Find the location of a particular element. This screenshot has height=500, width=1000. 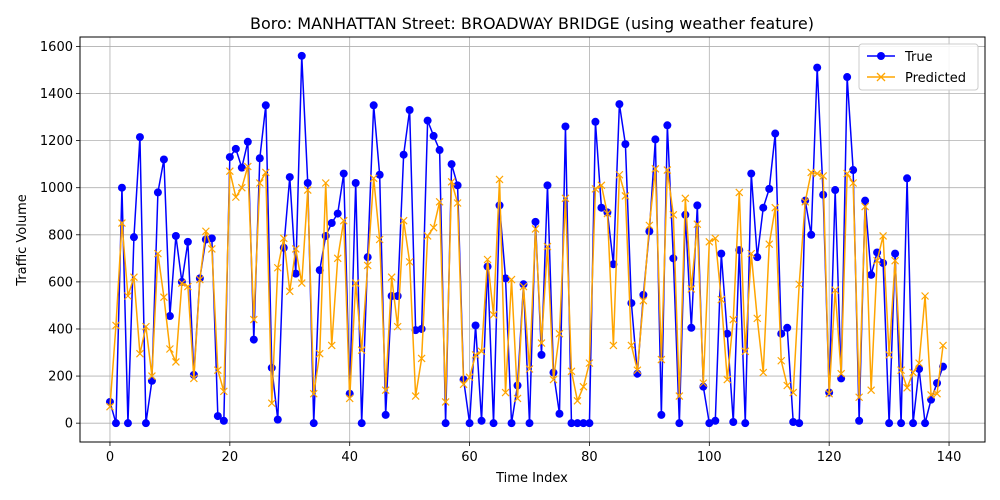

x-tick-label: 60 is located at coordinates (469, 457).